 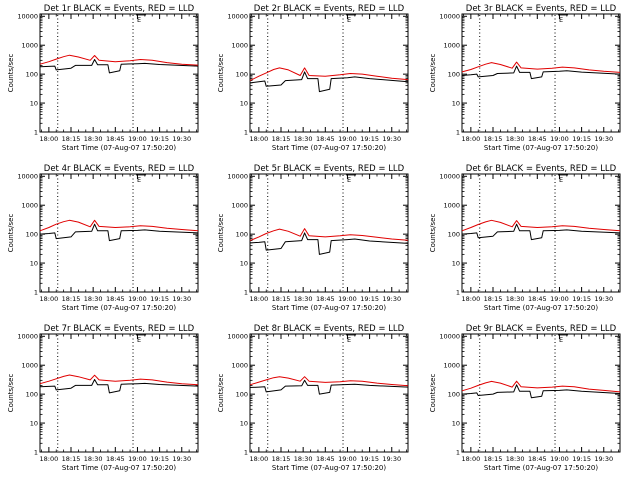 I want to click on chart-title: Det 7r BLACK = Events, RED = LLD, so click(x=119, y=329).